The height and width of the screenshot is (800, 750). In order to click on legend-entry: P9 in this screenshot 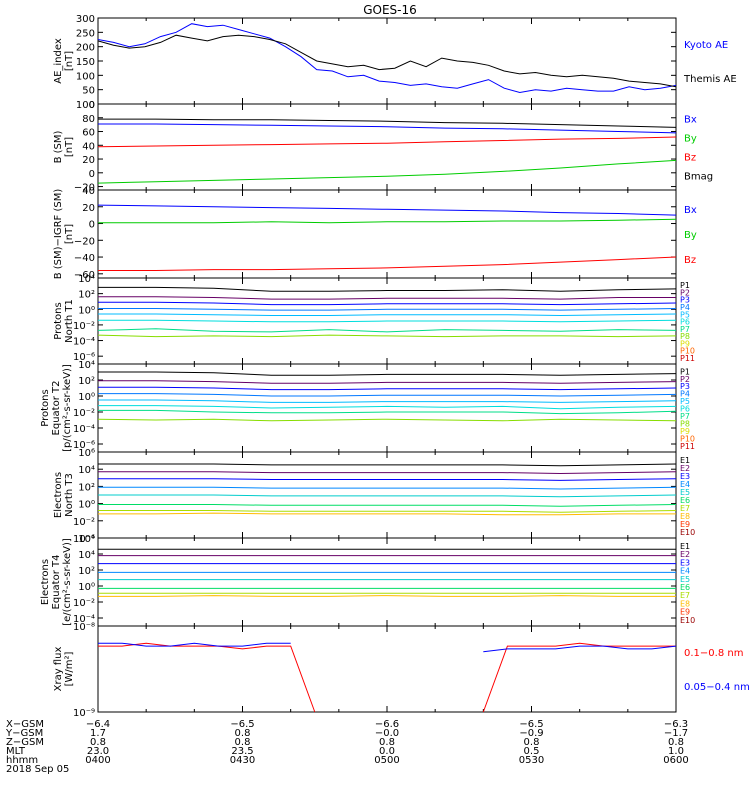, I will do `click(685, 343)`.